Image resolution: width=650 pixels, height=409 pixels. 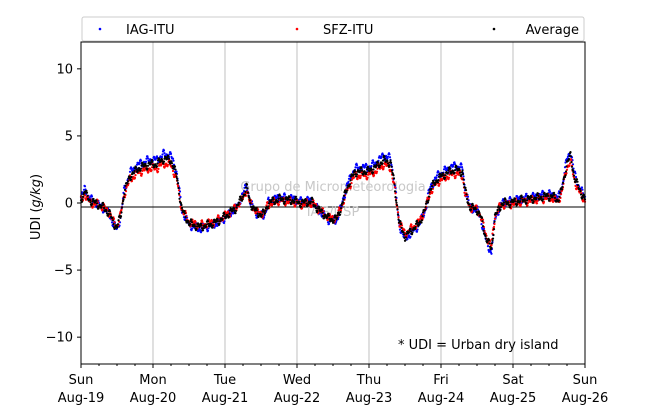 I want to click on udi-annotation: * UDI = Urban dry island, so click(x=478, y=345).